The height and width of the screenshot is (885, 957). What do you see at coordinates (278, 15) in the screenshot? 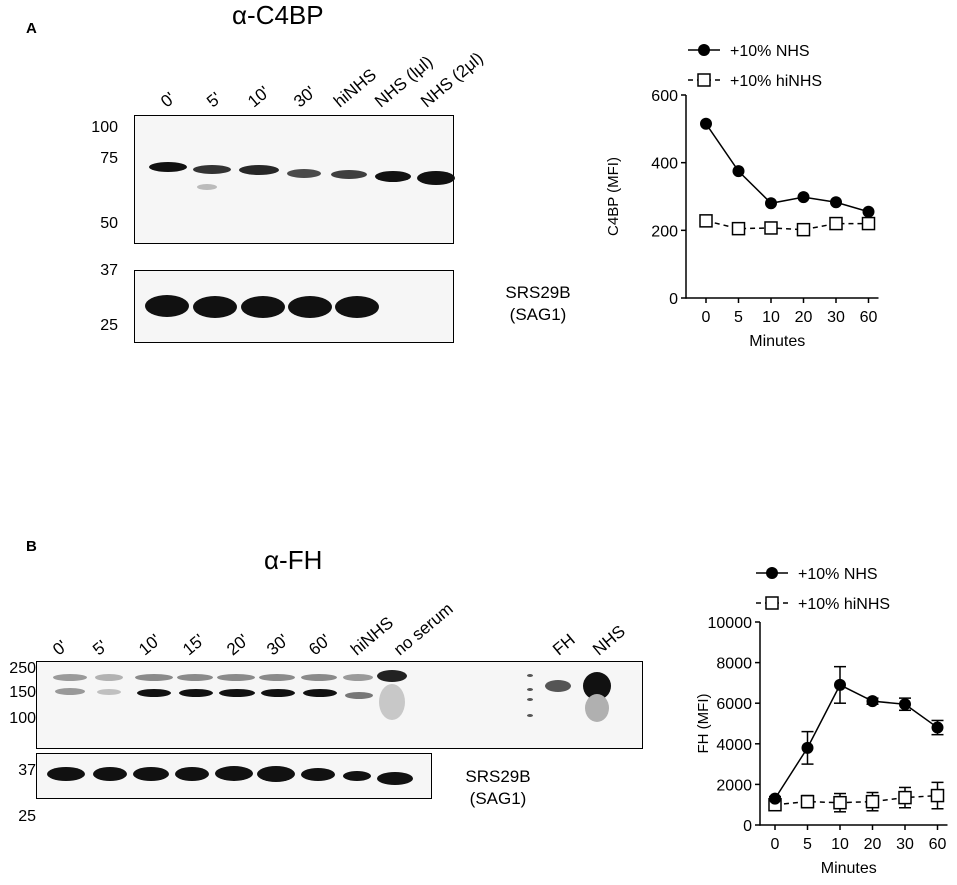
I see `panel-a-antibody-title: α-C4BP` at bounding box center [278, 15].